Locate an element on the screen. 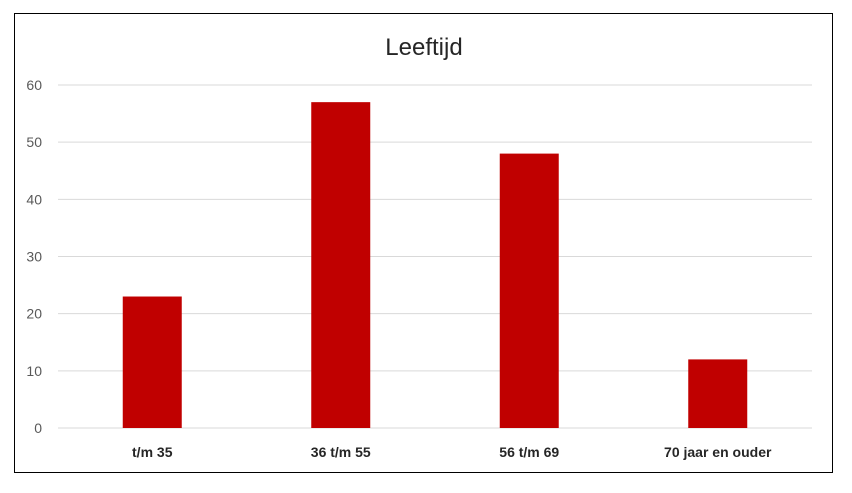 Image resolution: width=852 pixels, height=493 pixels. y-tick-label: 20 is located at coordinates (34, 314).